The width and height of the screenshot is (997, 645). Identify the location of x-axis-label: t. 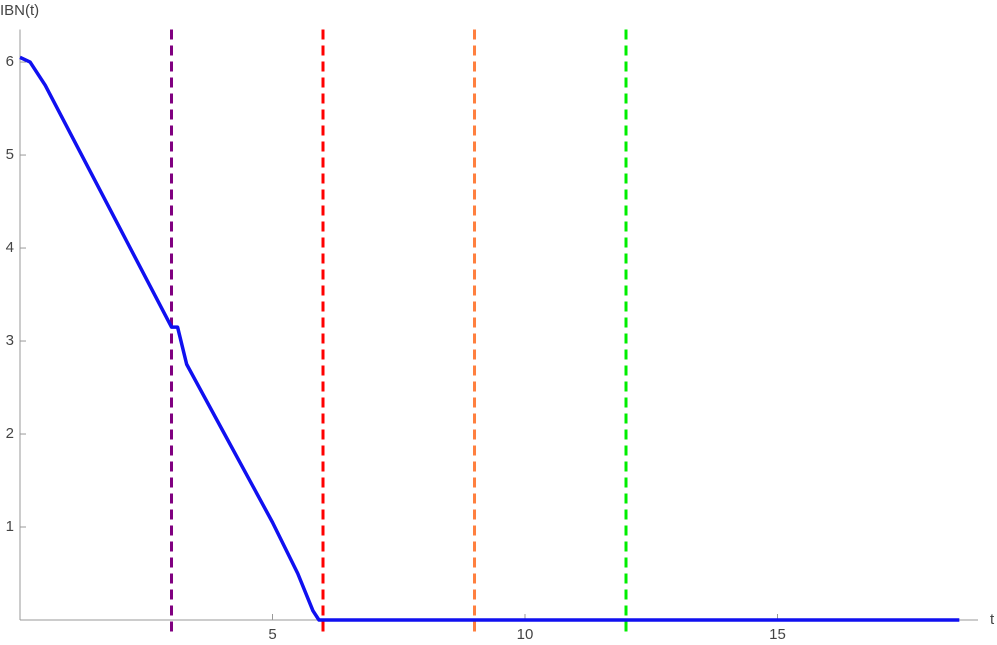
(992, 619).